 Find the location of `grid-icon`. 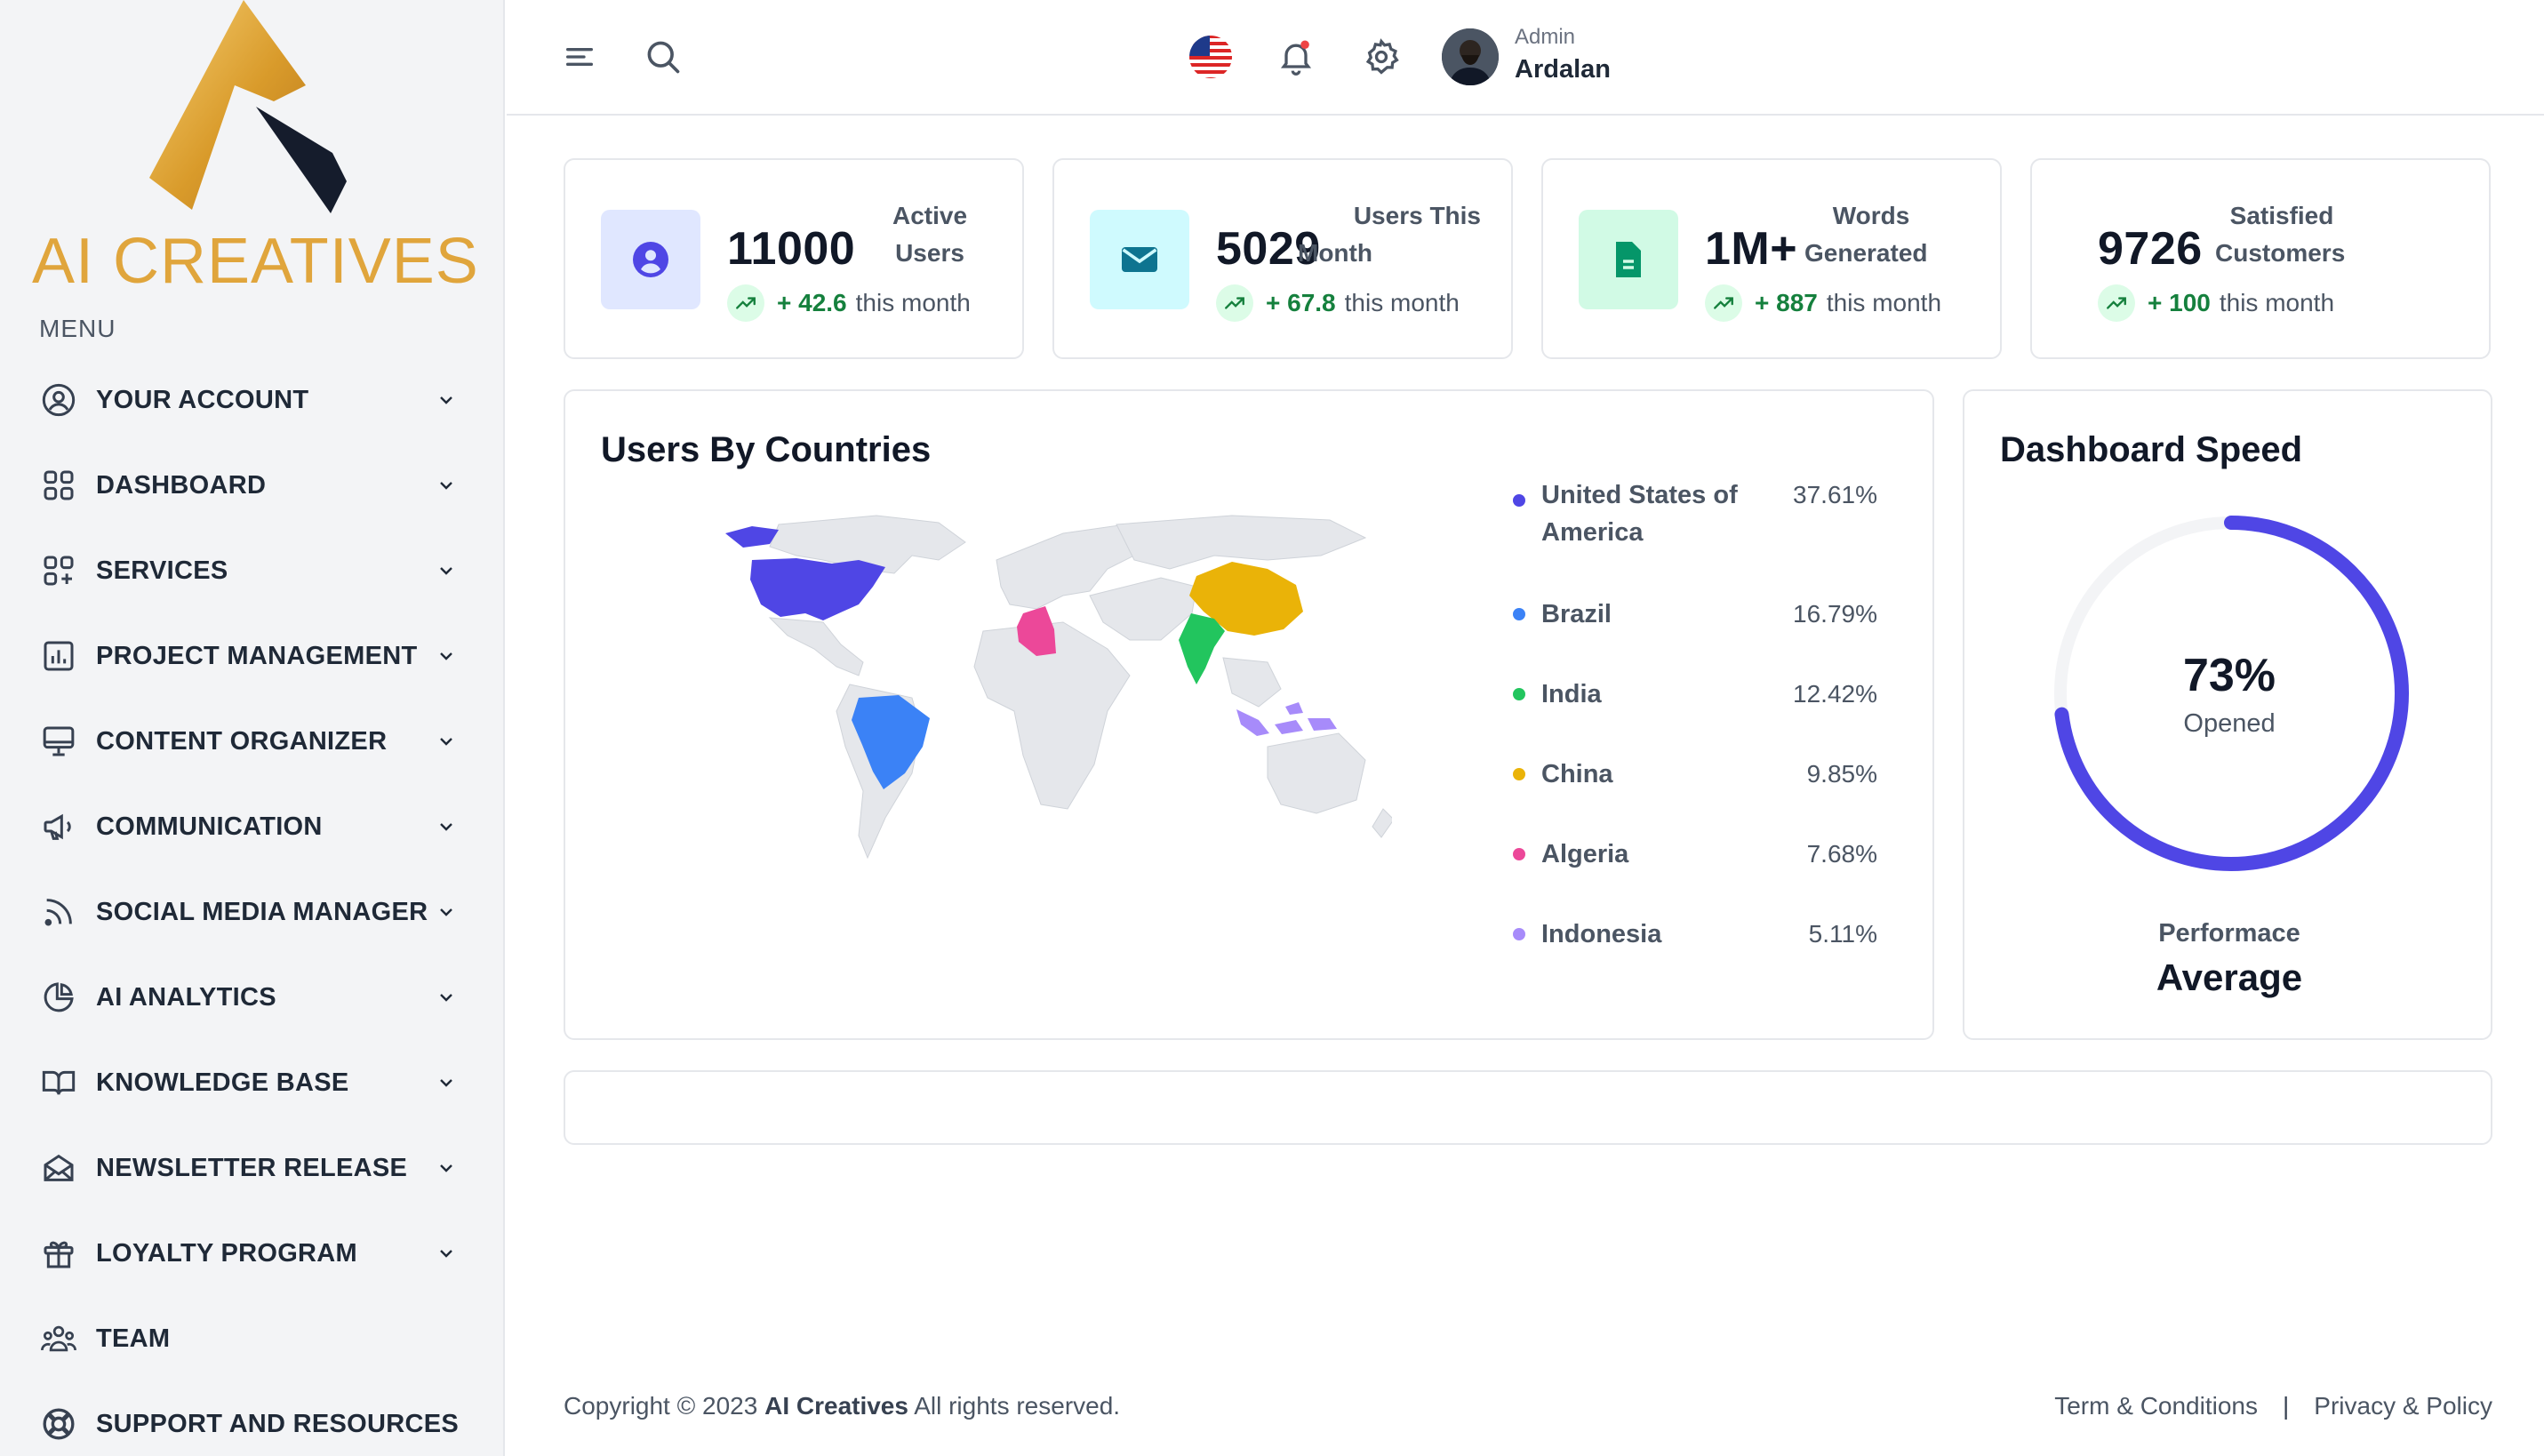

grid-icon is located at coordinates (58, 485).